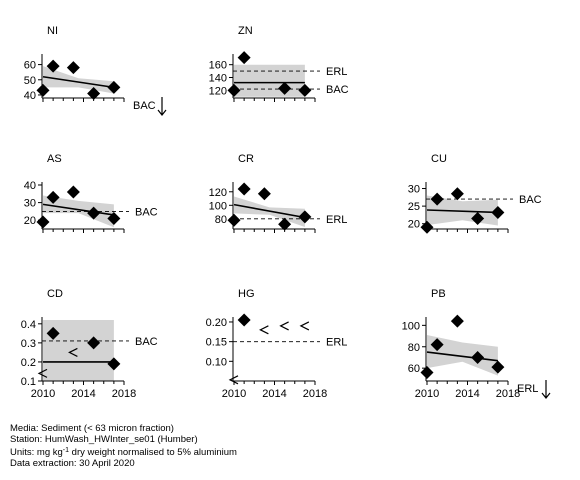 The height and width of the screenshot is (480, 580). Describe the element at coordinates (28, 382) in the screenshot. I see `y-tick-label: 0.1` at that location.